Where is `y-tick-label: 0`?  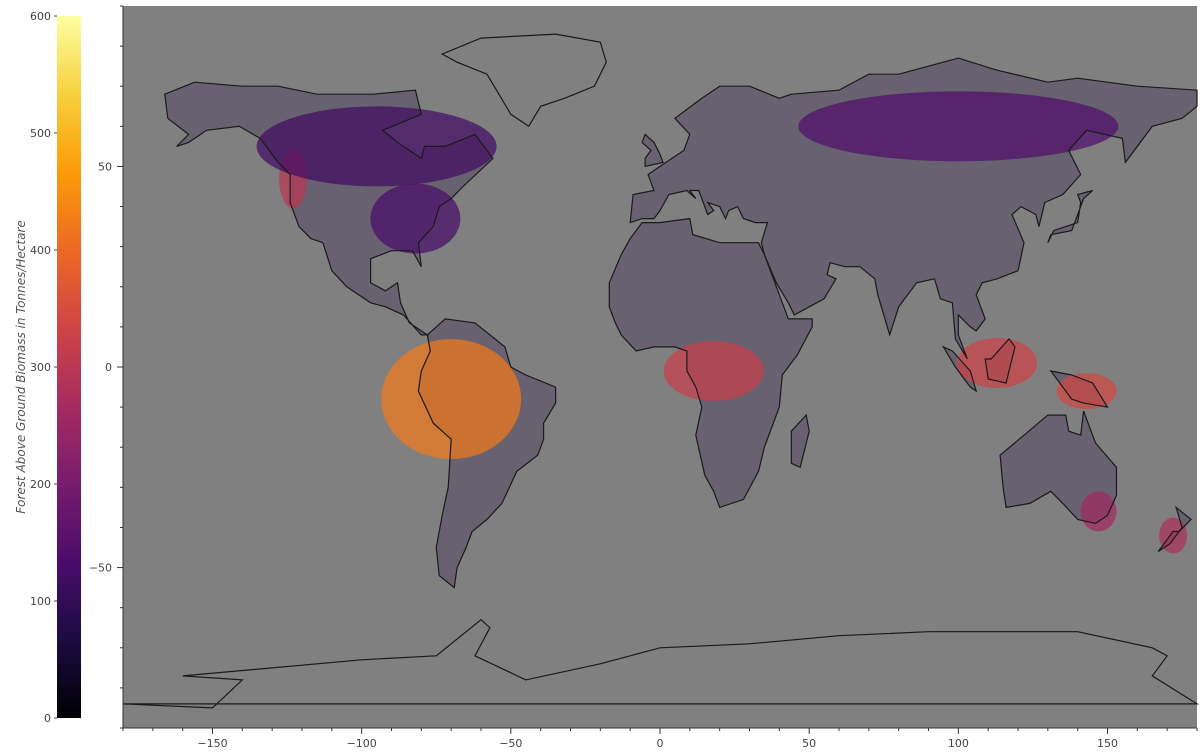
y-tick-label: 0 is located at coordinates (108, 367).